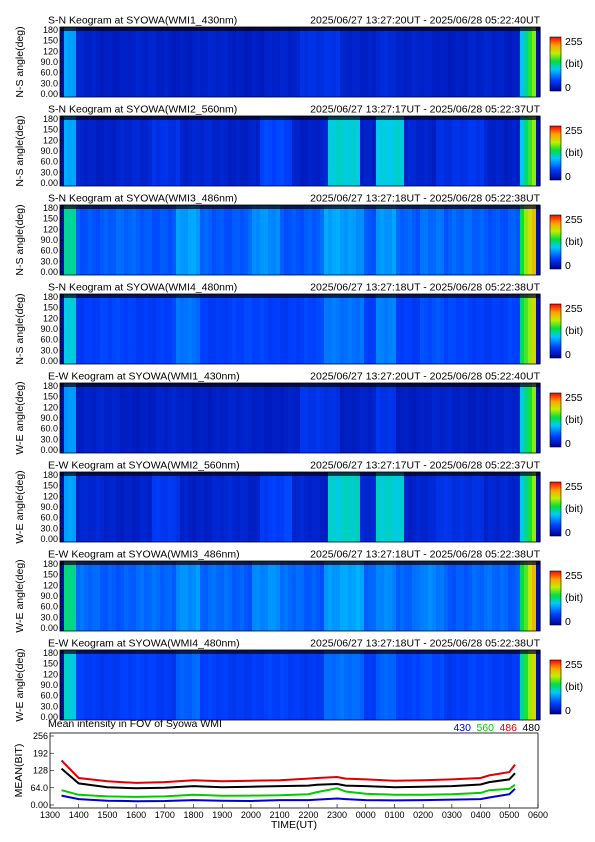 This screenshot has width=595, height=842. Describe the element at coordinates (49, 240) in the screenshot. I see `keogram-y-tick-label: 90.0` at that location.